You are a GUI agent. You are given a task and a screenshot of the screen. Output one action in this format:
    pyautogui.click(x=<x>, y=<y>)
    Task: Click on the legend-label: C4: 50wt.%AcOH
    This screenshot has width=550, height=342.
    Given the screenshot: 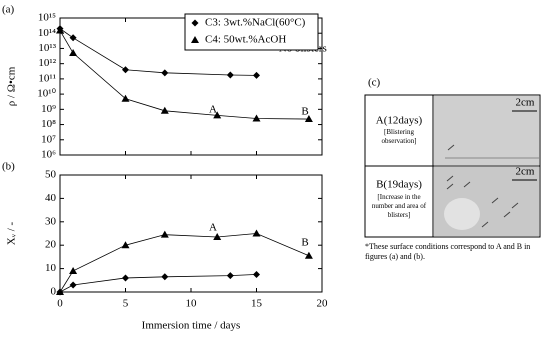 What is the action you would take?
    pyautogui.click(x=245, y=40)
    